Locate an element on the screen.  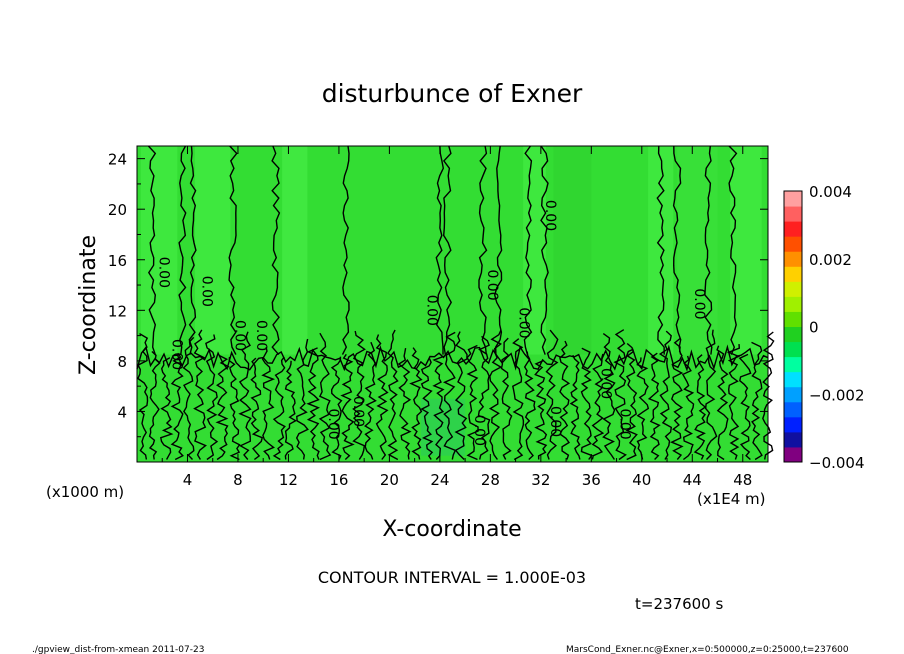
x-tick-label: 4 is located at coordinates (188, 480).